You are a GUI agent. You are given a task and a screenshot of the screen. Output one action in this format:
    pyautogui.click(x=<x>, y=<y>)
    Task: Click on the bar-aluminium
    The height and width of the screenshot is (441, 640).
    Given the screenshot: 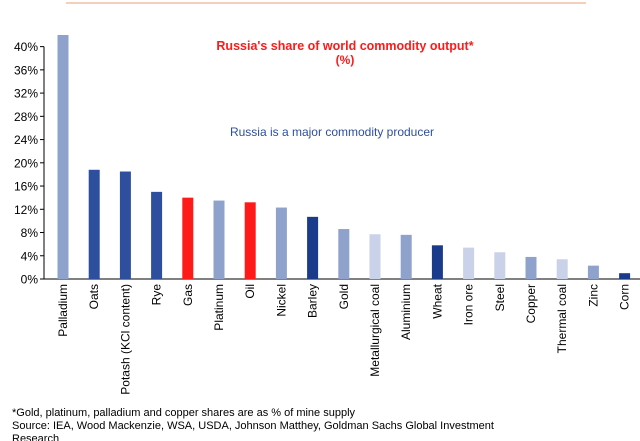 What is the action you would take?
    pyautogui.click(x=406, y=256)
    